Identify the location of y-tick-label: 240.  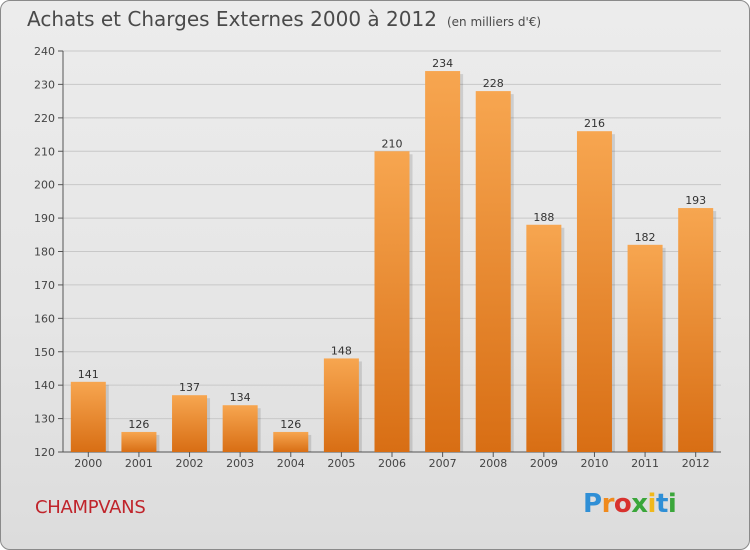
(44, 51).